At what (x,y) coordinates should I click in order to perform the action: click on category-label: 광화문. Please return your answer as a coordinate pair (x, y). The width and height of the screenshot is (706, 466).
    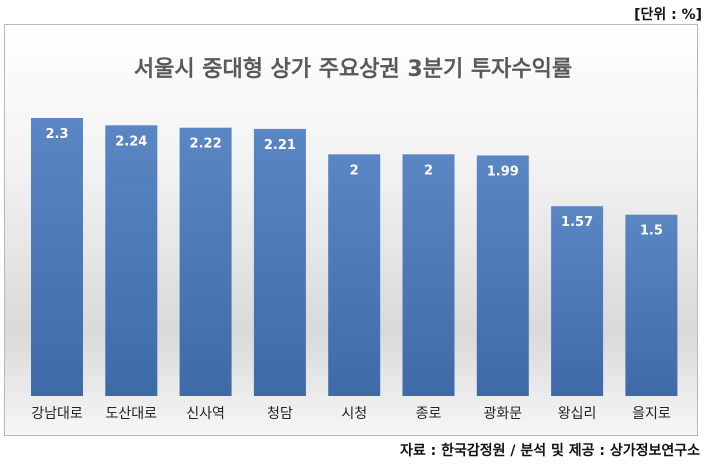
    Looking at the image, I should click on (502, 414).